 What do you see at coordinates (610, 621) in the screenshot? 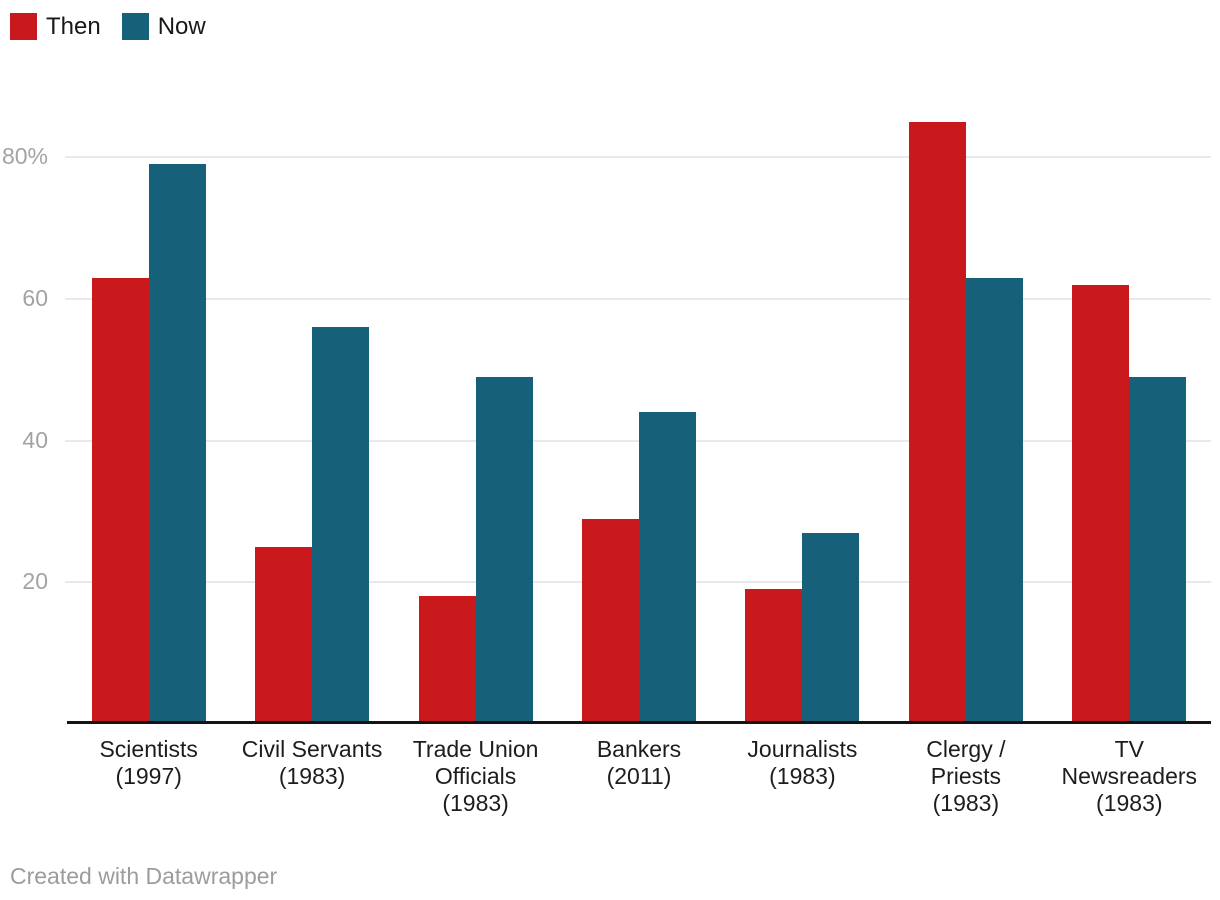
I see `bar-then-bankers-2011` at bounding box center [610, 621].